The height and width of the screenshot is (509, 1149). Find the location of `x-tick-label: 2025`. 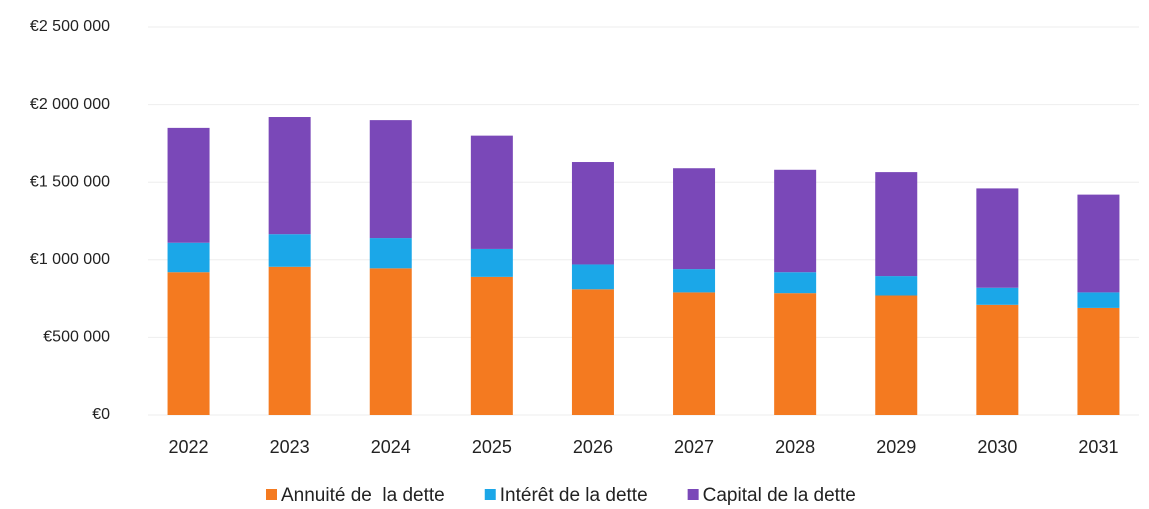

x-tick-label: 2025 is located at coordinates (492, 447).